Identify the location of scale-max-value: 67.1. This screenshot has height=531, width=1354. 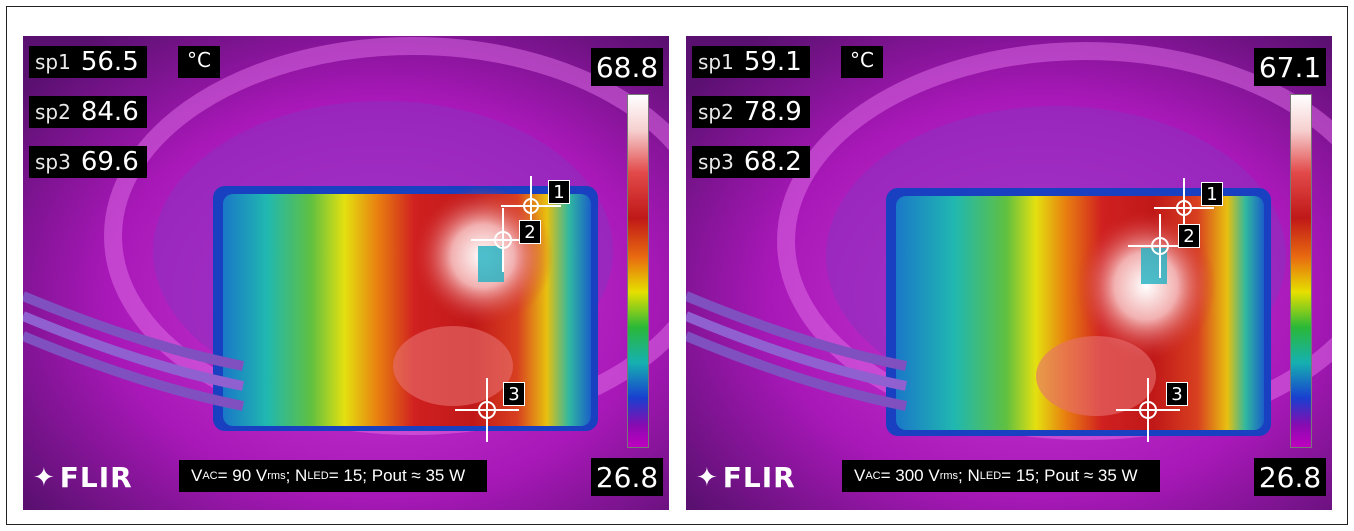
(1290, 67).